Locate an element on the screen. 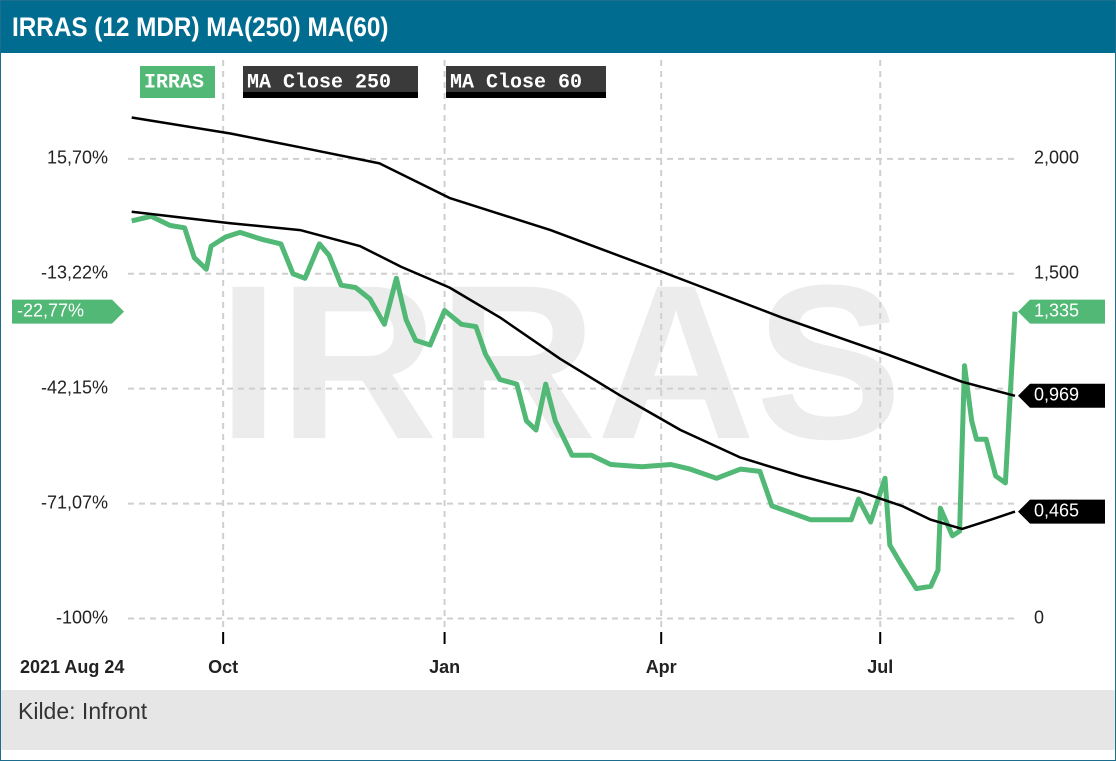  legend-label: IRRAS is located at coordinates (174, 82).